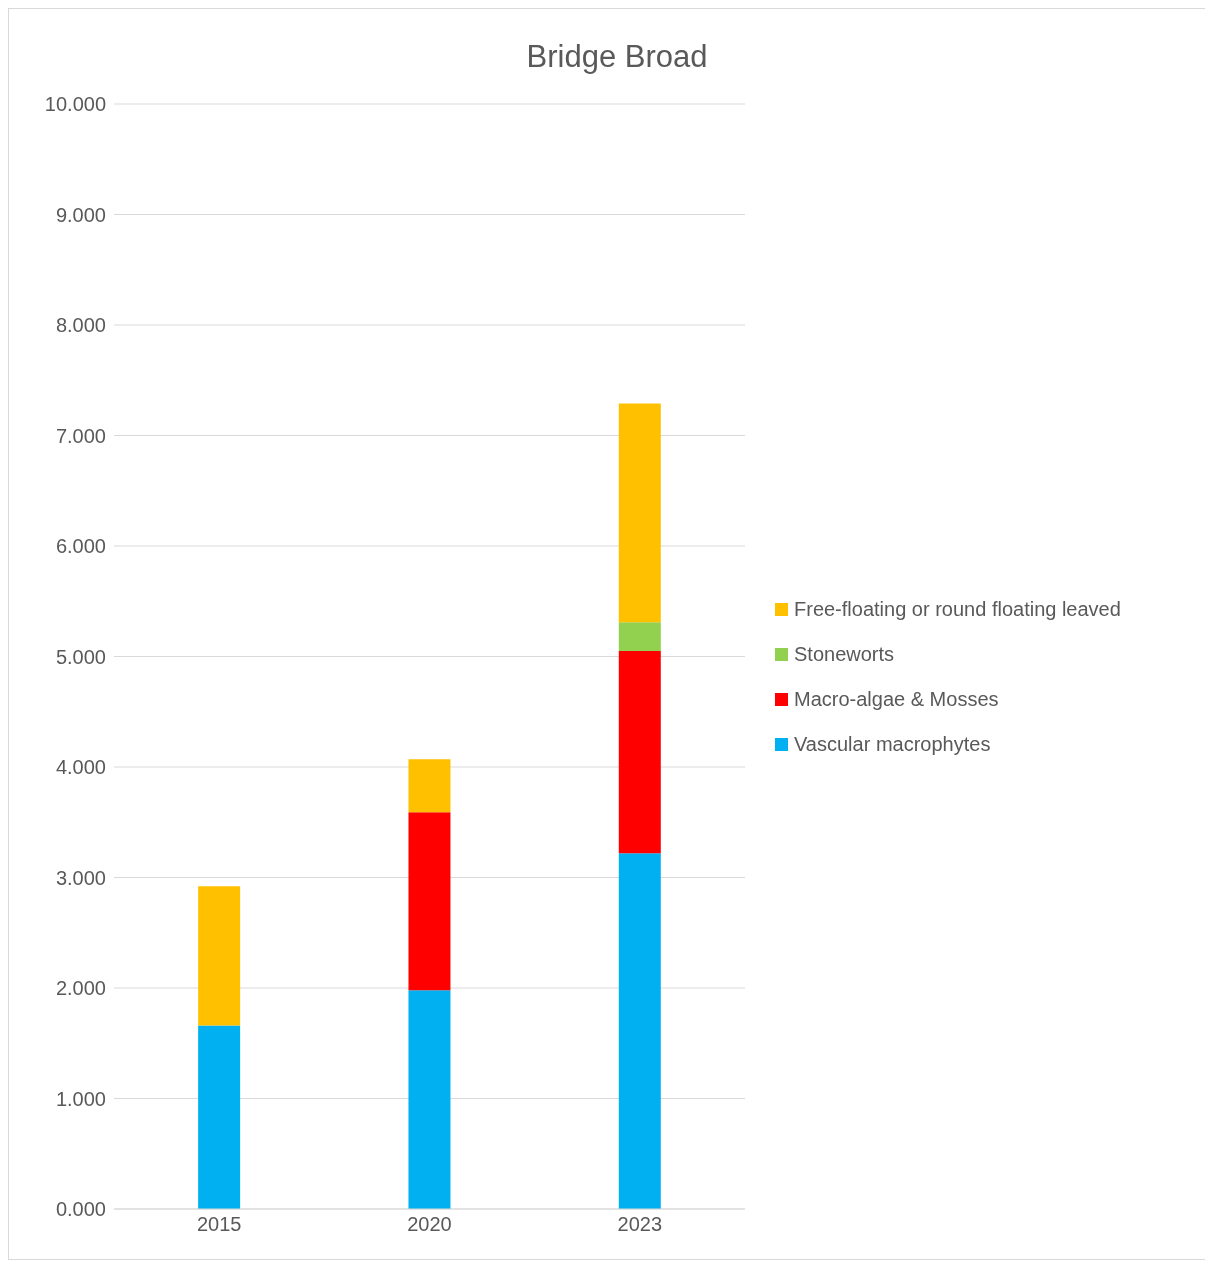 This screenshot has height=1262, width=1205. What do you see at coordinates (80, 325) in the screenshot?
I see `y-tick-label: 8.000` at bounding box center [80, 325].